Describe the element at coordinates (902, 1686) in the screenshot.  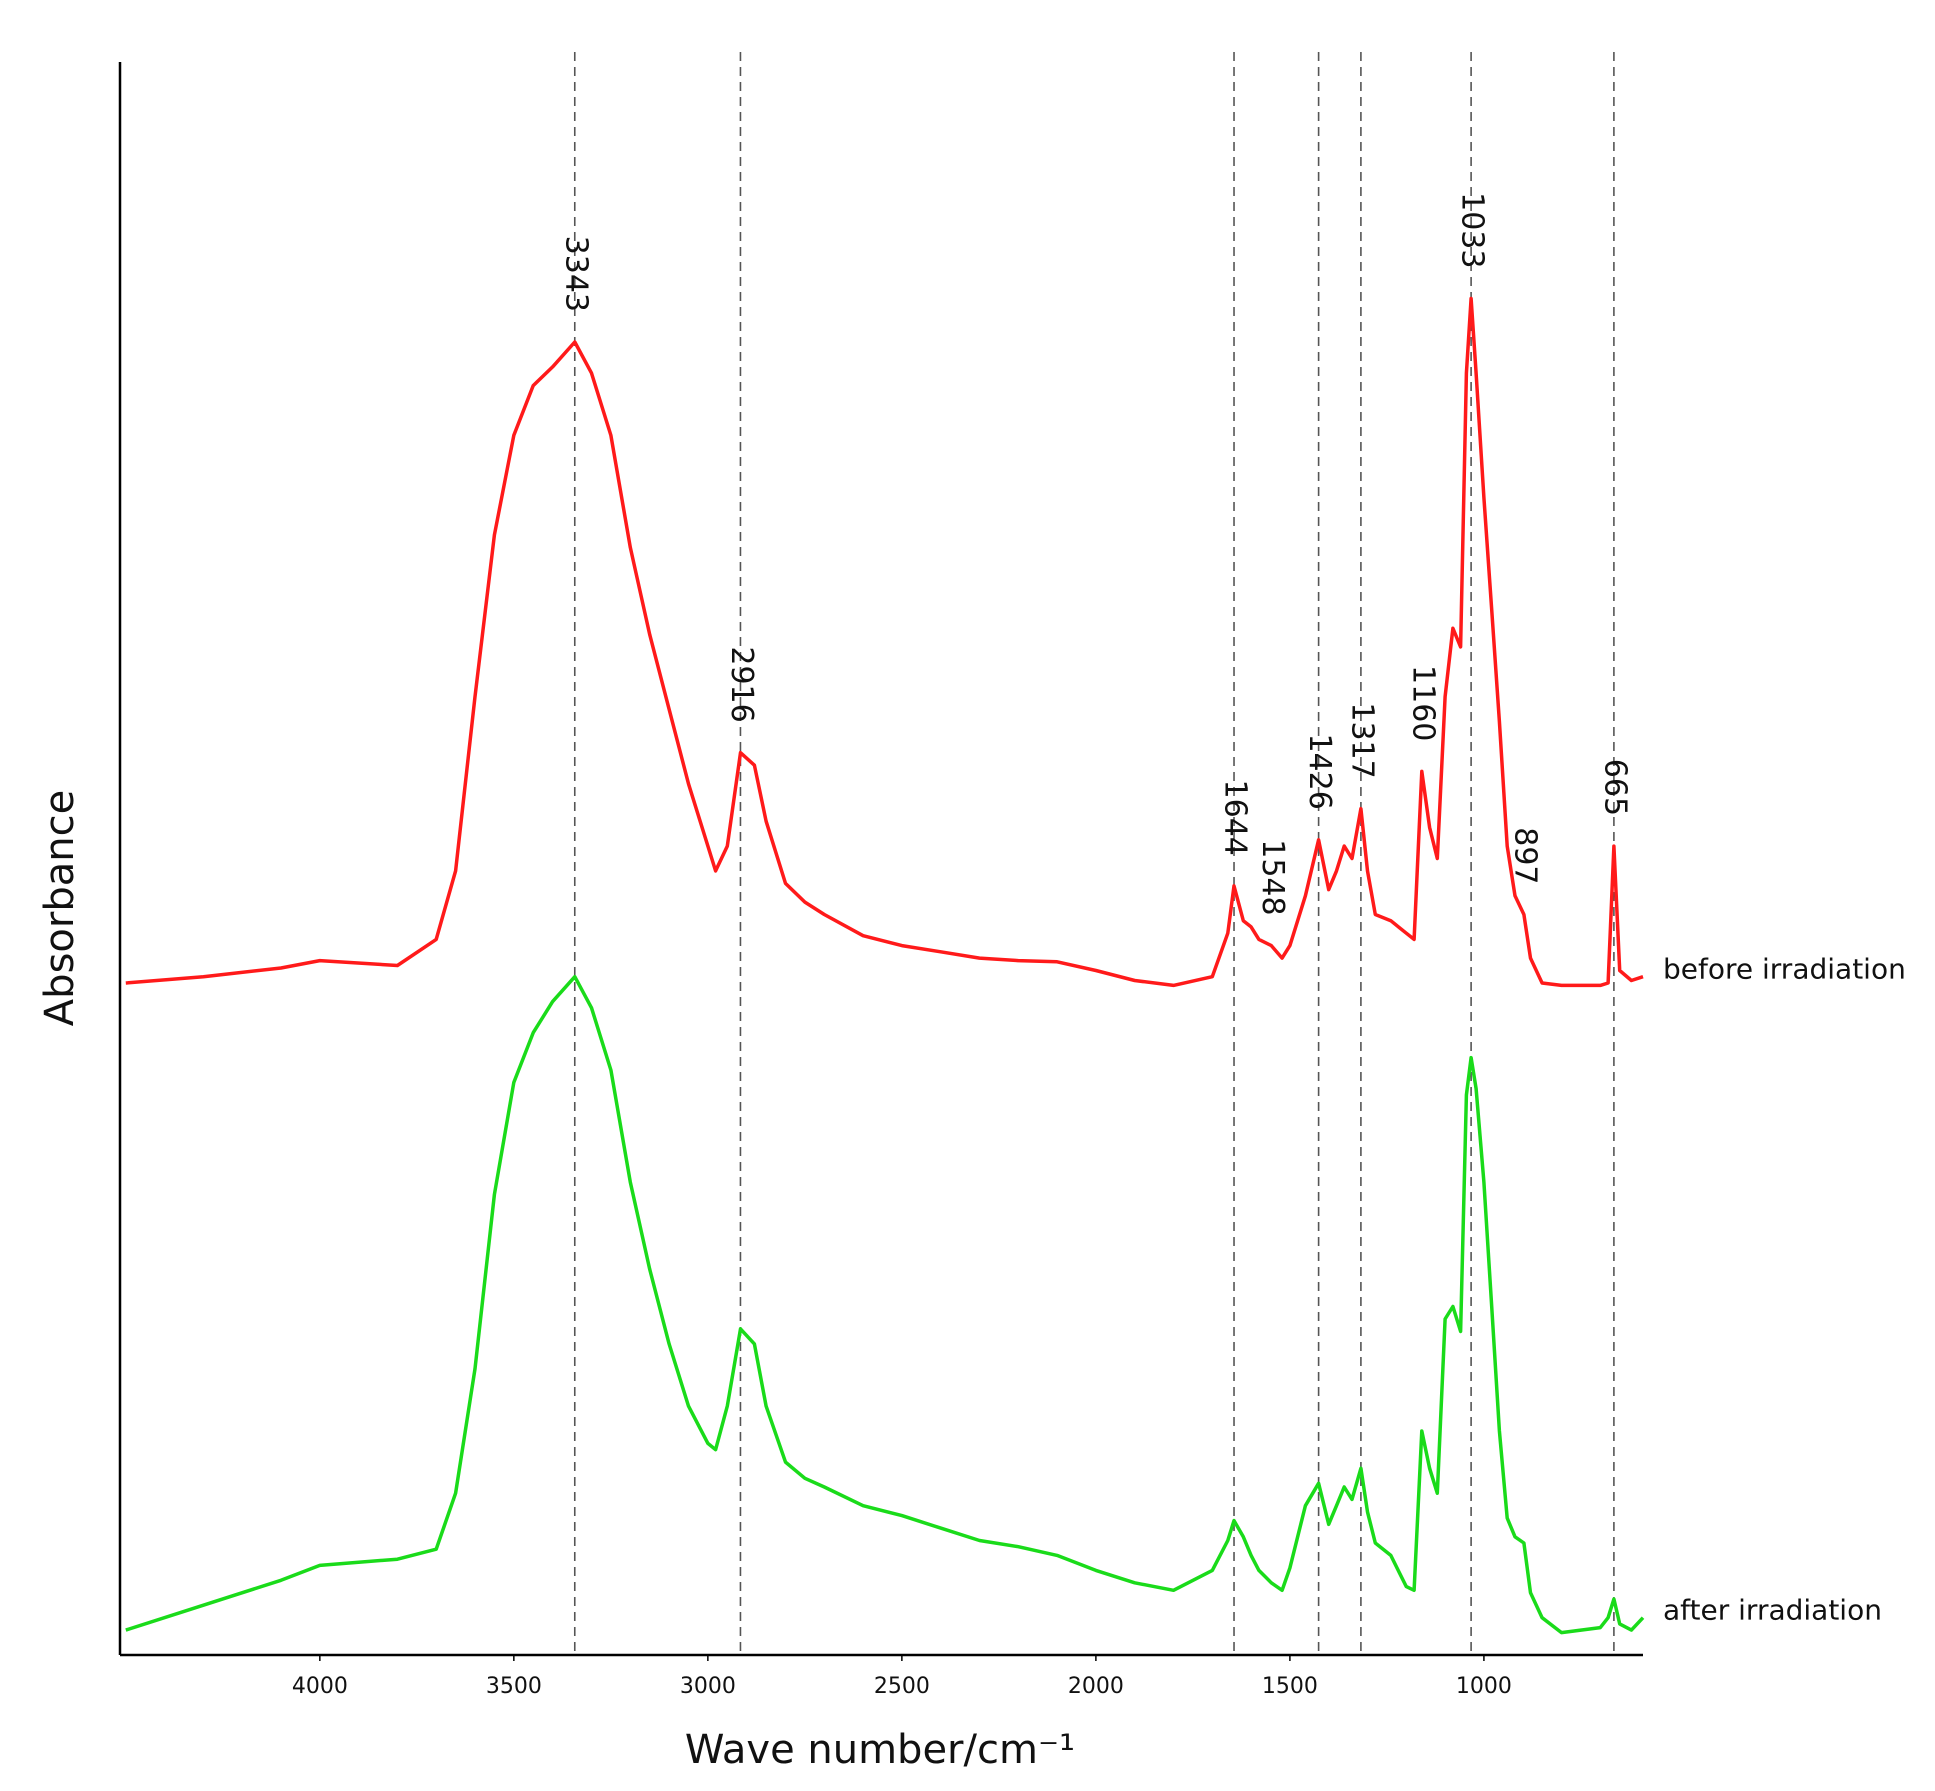
I see `x-tick-label: 2500` at that location.